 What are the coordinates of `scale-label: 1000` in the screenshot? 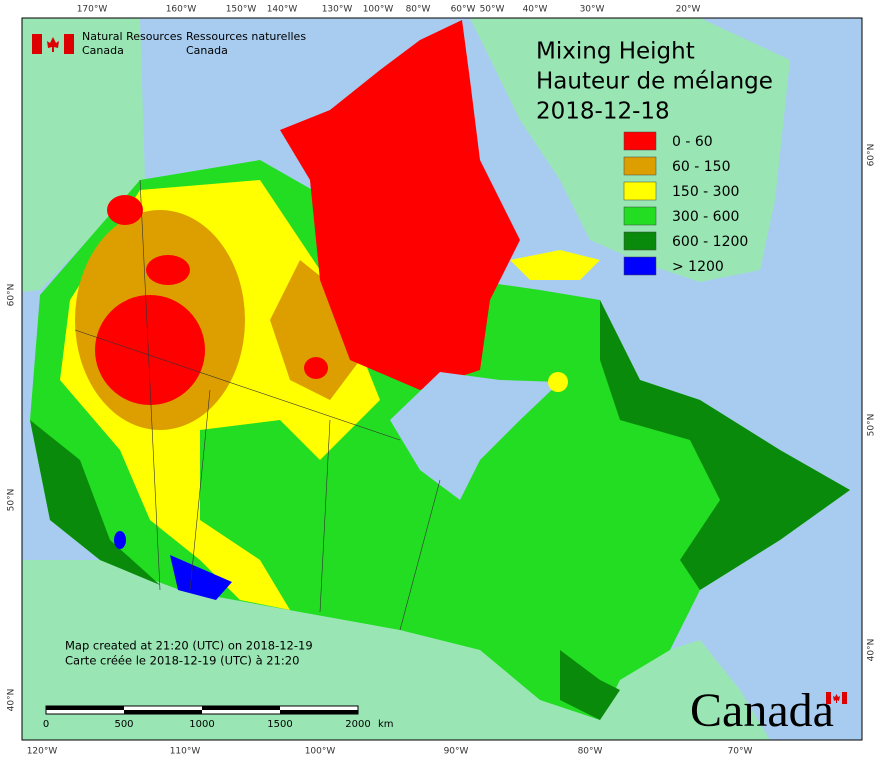 It's located at (201, 724).